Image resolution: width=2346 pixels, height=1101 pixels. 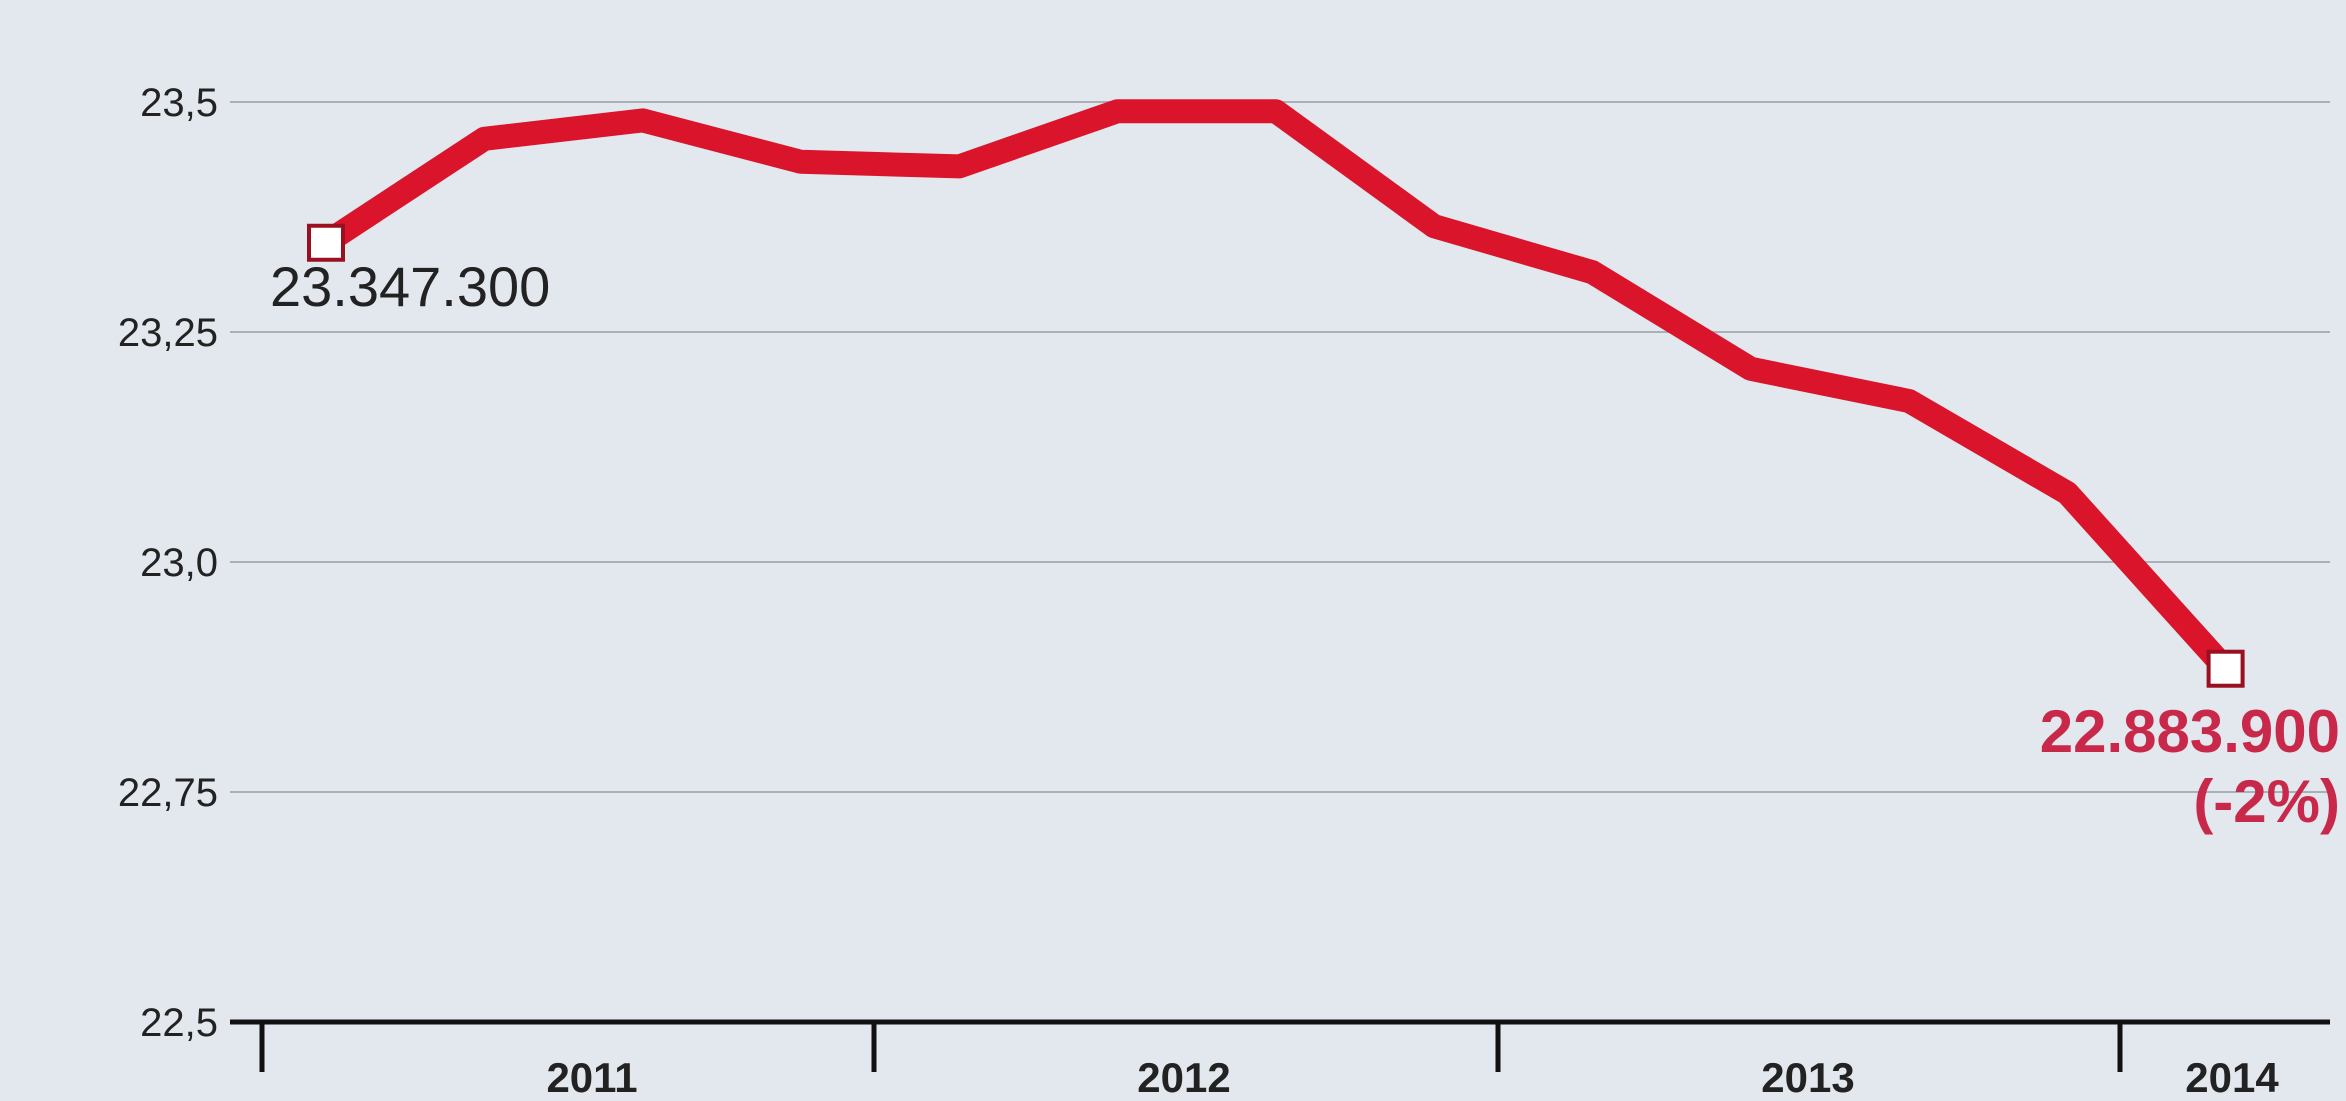 What do you see at coordinates (1412, 1077) in the screenshot?
I see `x-axis-labels: 2011 2012 2013 2014` at bounding box center [1412, 1077].